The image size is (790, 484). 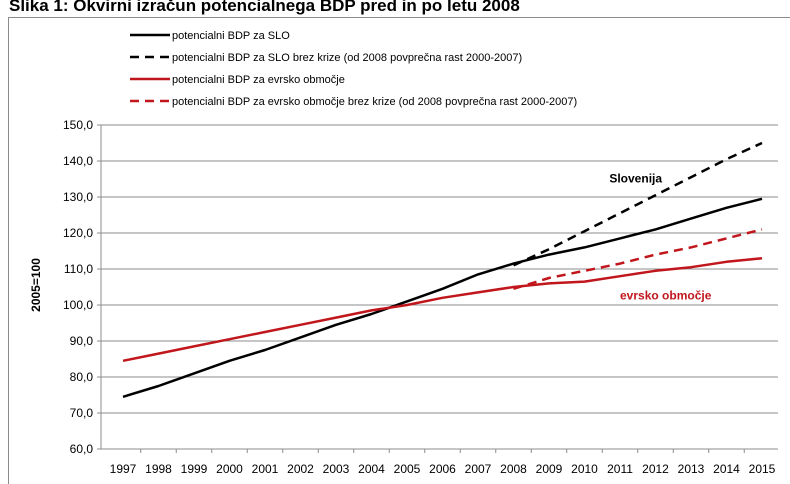 What do you see at coordinates (36, 285) in the screenshot?
I see `y-axis-label: 2005=100` at bounding box center [36, 285].